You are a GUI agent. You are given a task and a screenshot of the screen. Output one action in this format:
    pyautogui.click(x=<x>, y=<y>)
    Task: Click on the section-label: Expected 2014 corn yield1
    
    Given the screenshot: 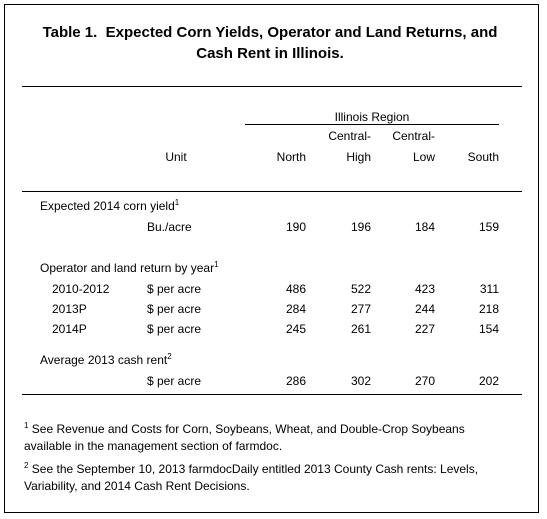 What is the action you would take?
    pyautogui.click(x=110, y=206)
    